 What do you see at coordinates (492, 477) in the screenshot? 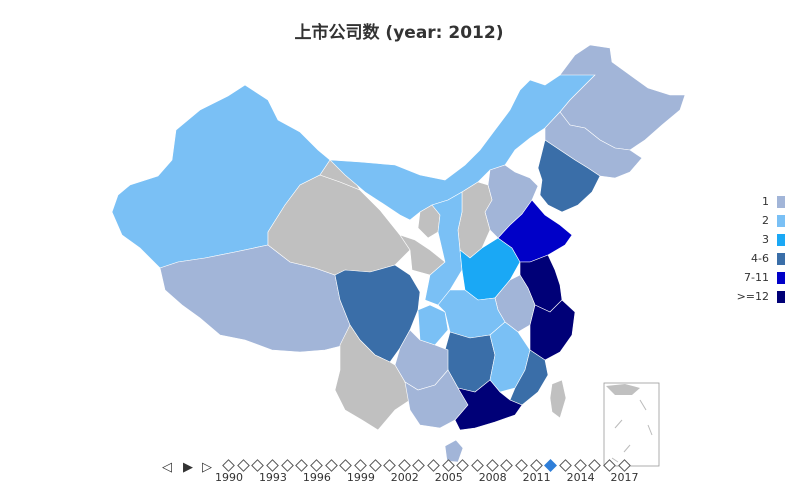
I see `timeline-label: 2008` at bounding box center [492, 477].